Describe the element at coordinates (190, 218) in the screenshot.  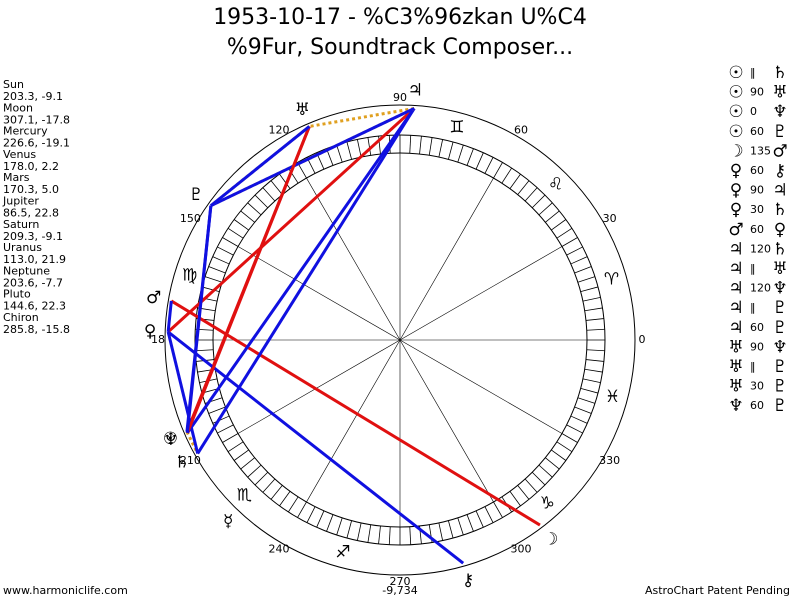
I see `degree-label: 150` at that location.